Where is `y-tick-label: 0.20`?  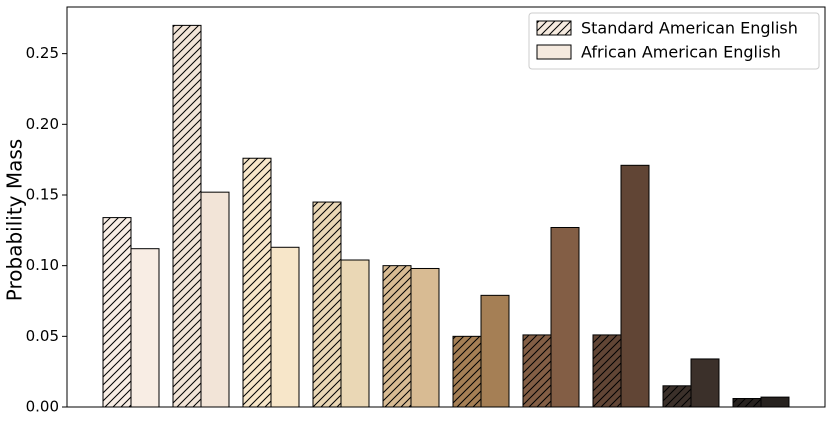
y-tick-label: 0.20 is located at coordinates (42, 124).